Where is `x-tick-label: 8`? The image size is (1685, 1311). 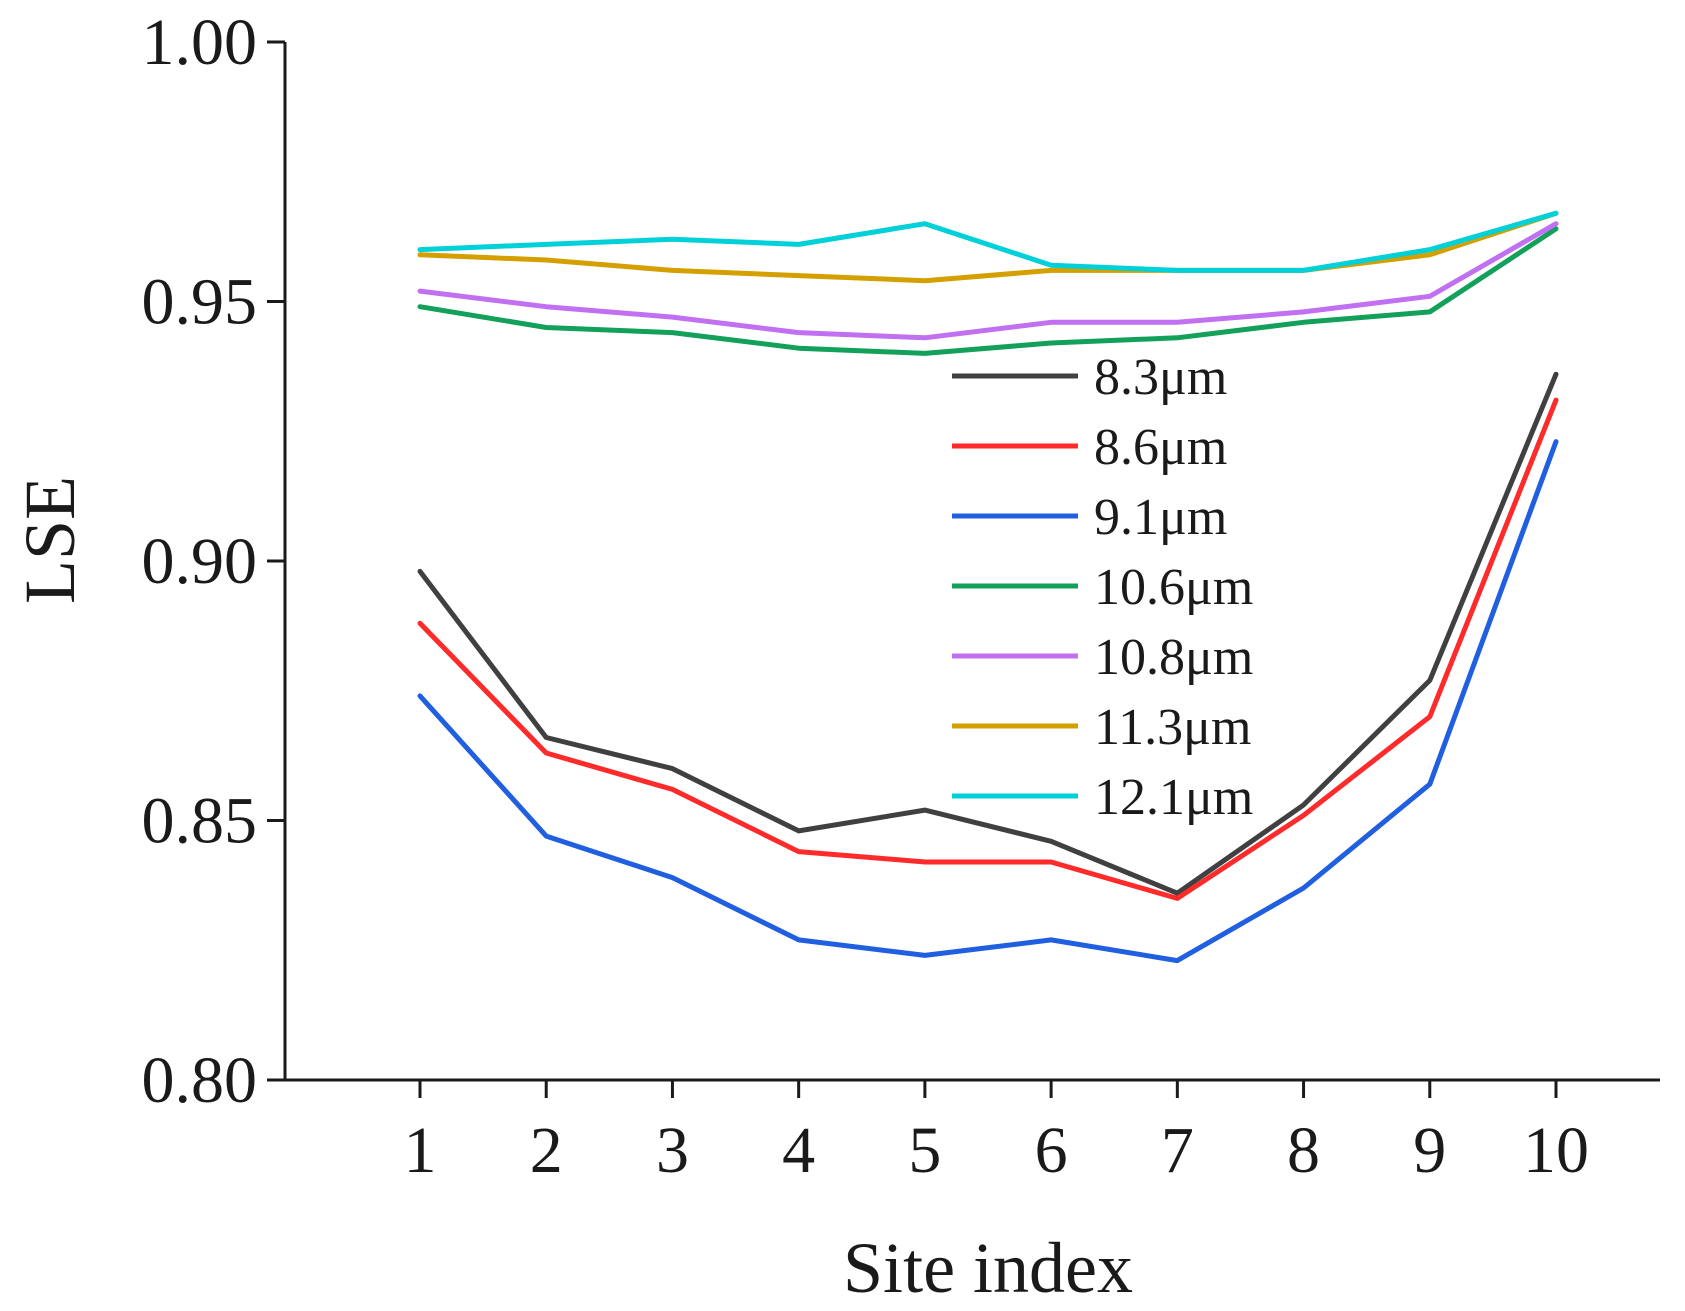 x-tick-label: 8 is located at coordinates (1303, 1150).